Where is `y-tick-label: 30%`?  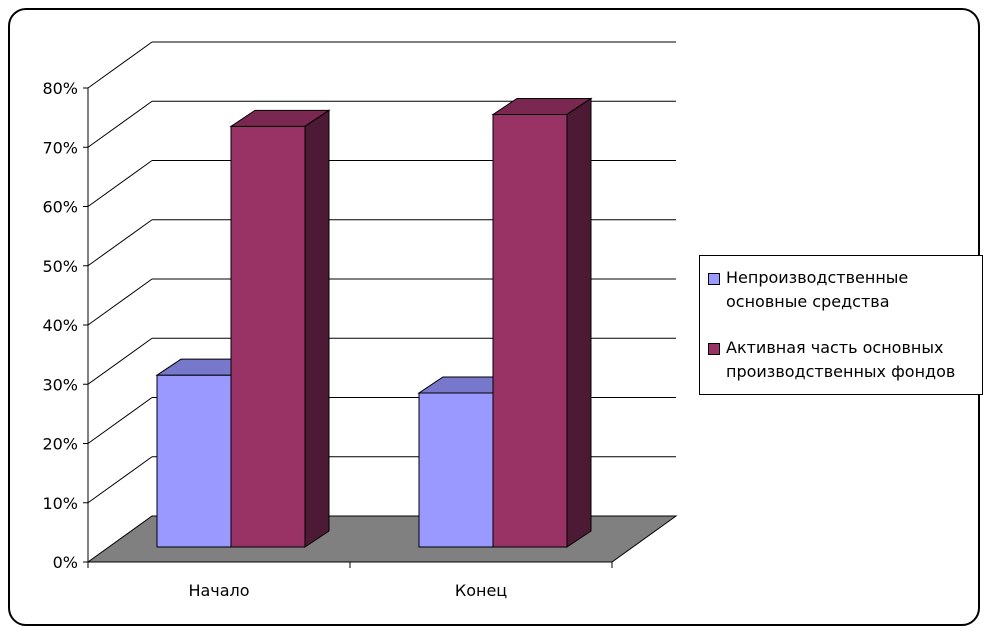 y-tick-label: 30% is located at coordinates (60, 384).